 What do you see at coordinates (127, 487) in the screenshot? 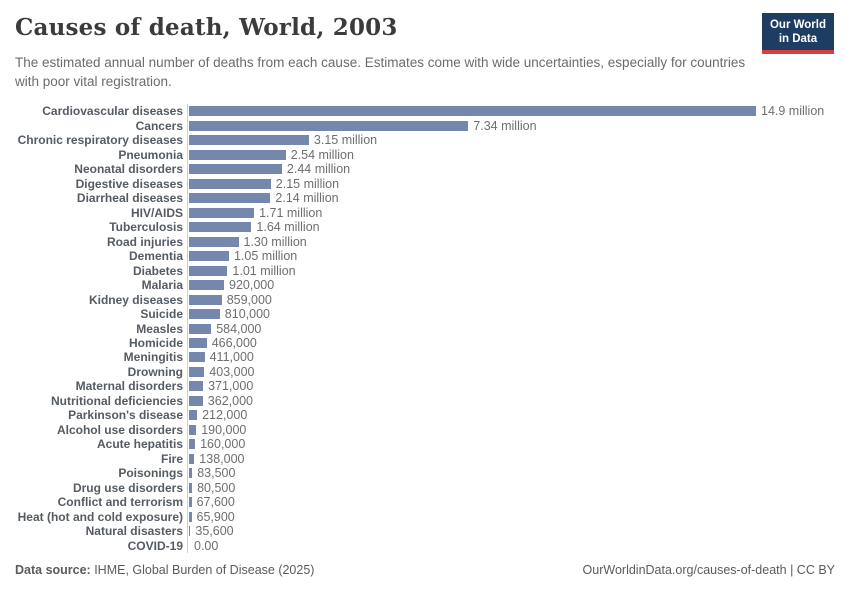
I see `category-label: Drug use disorders` at bounding box center [127, 487].